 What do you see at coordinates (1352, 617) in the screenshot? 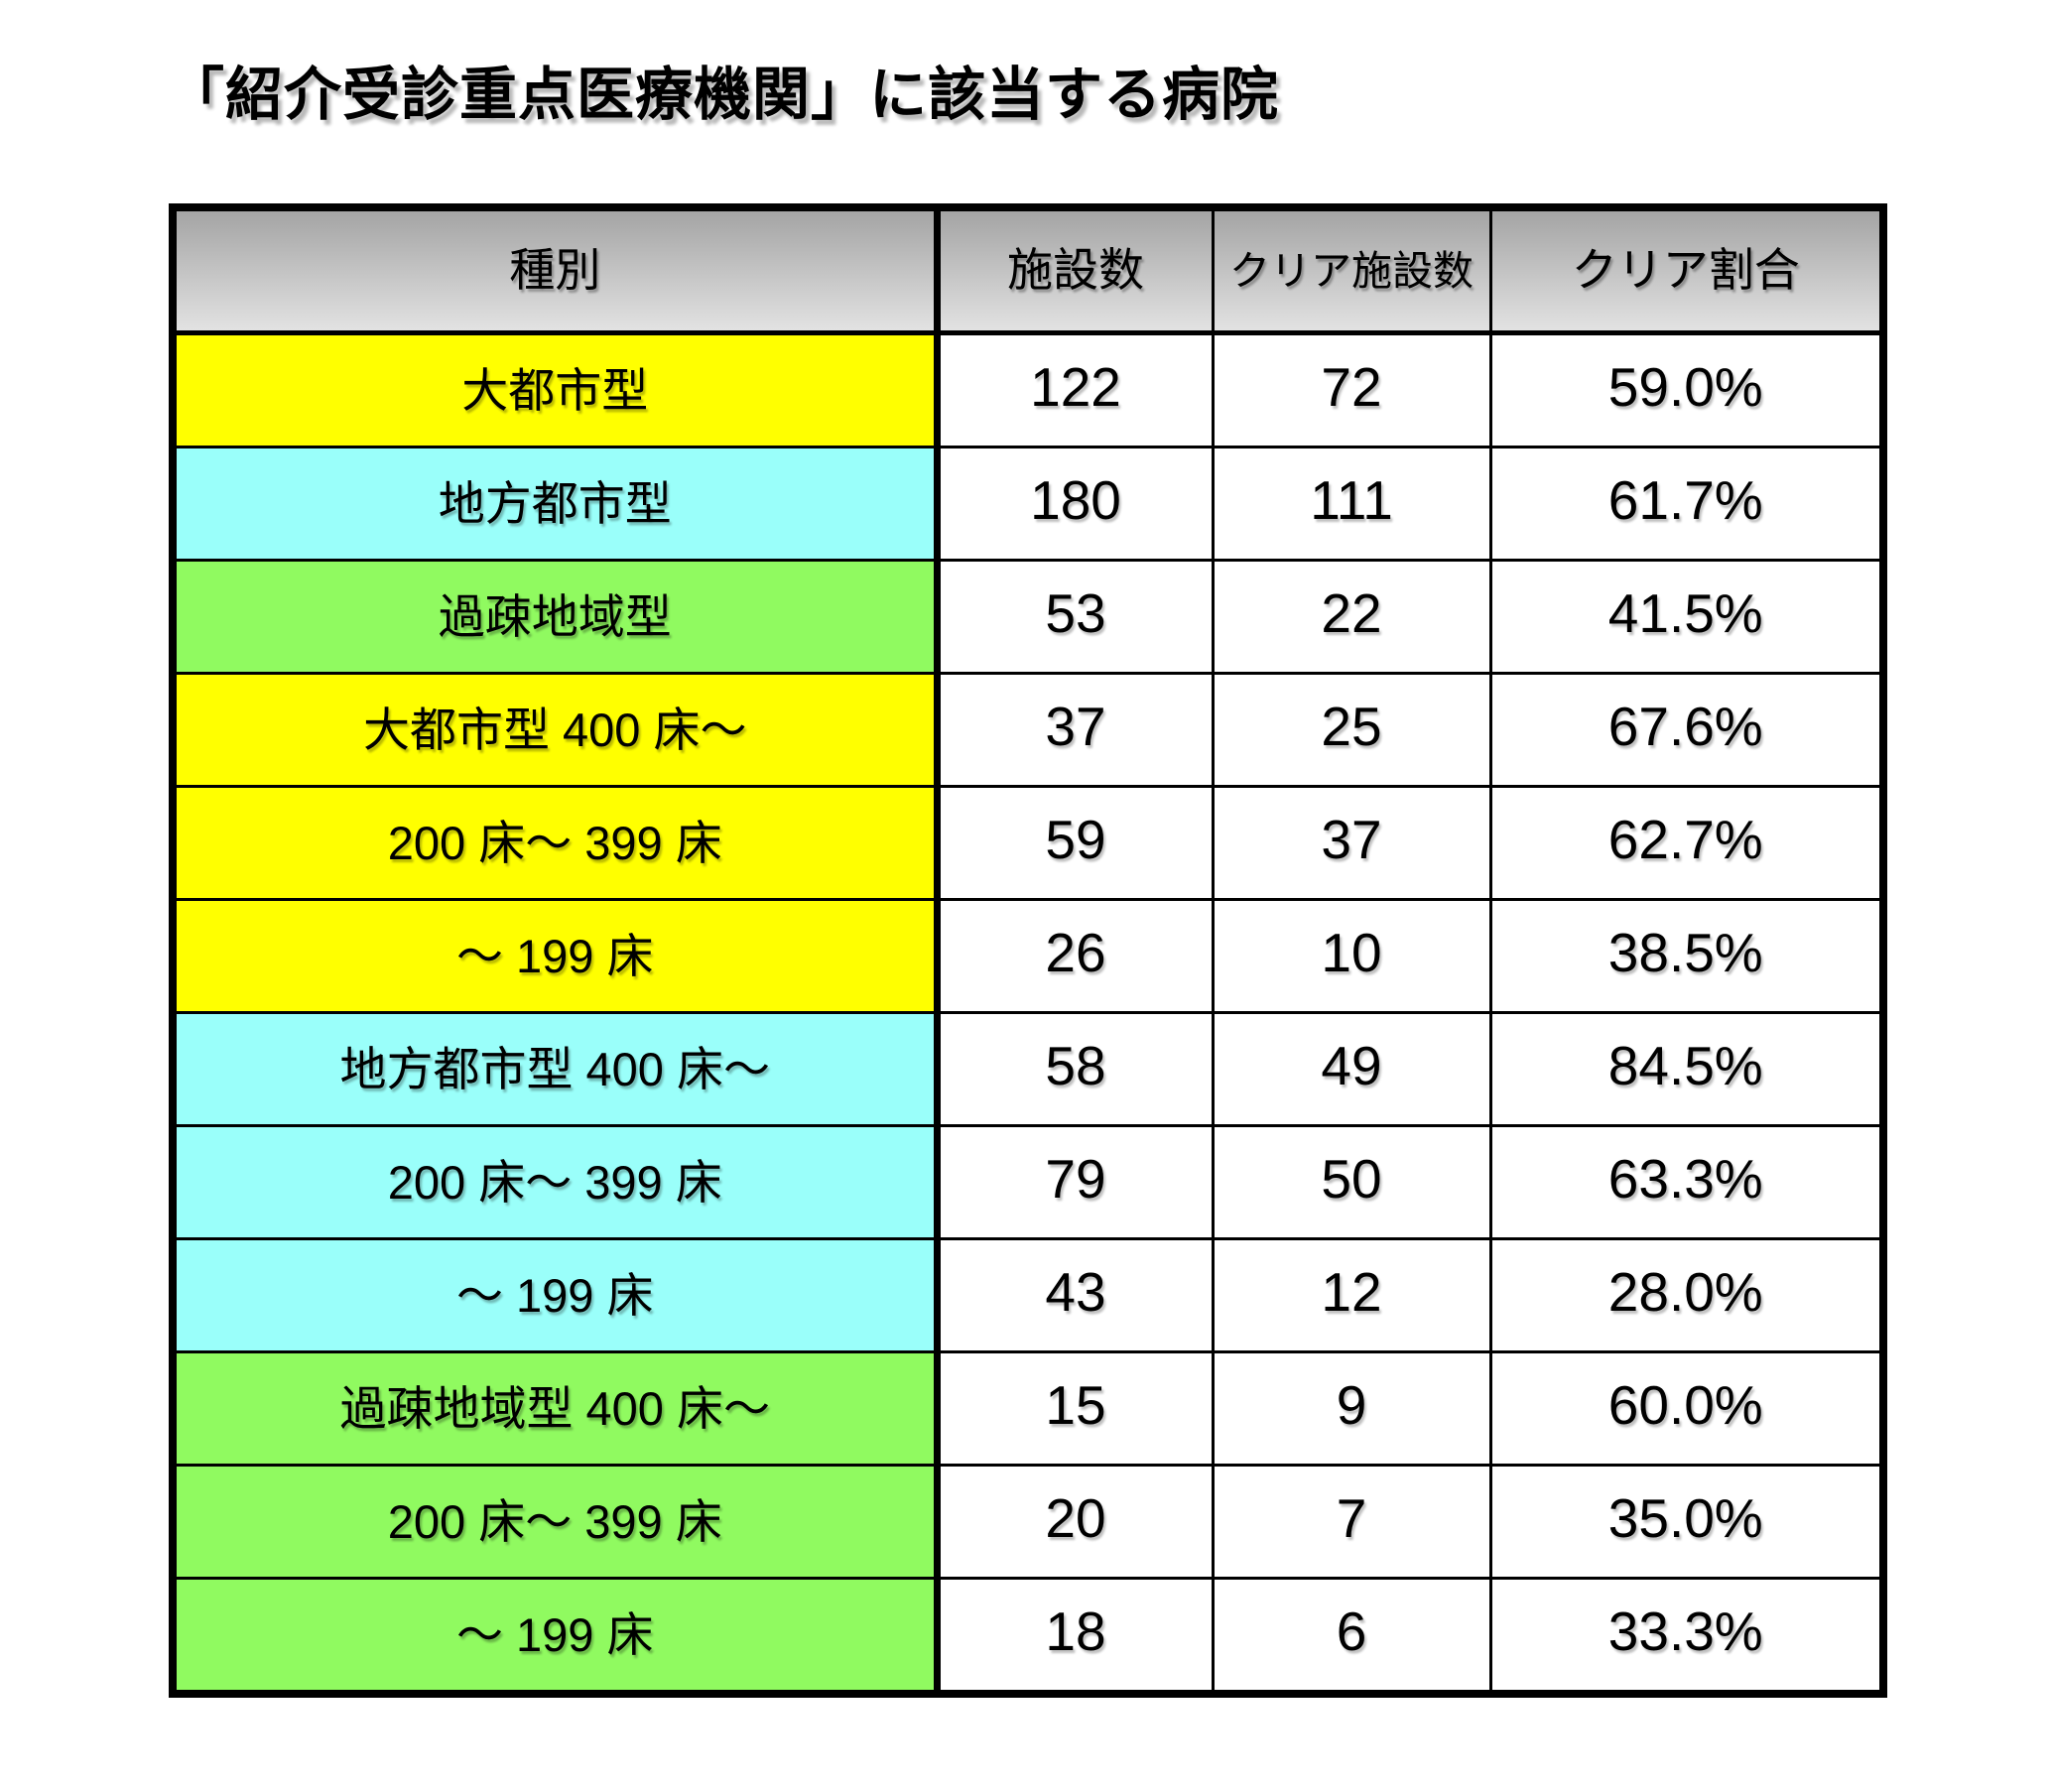
I see `clear-facilities-count-cell: 22` at bounding box center [1352, 617].